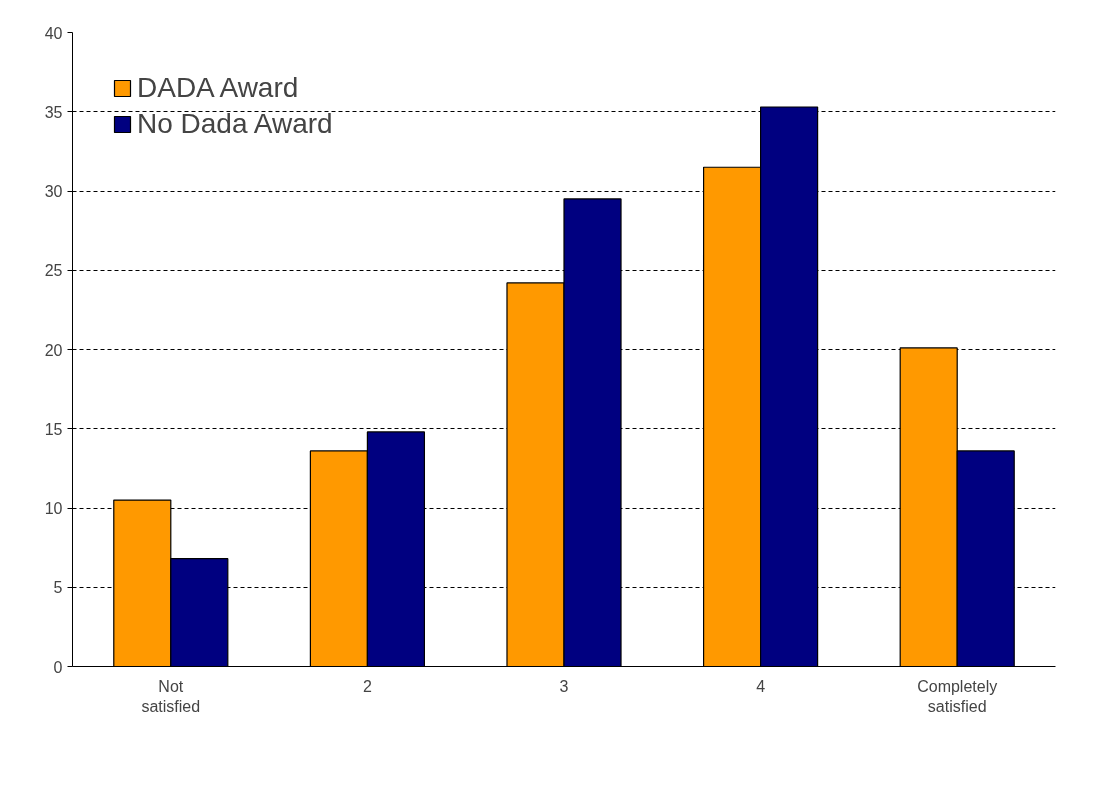 The width and height of the screenshot is (1109, 808). Describe the element at coordinates (53, 350) in the screenshot. I see `y-tick-label: 20` at that location.